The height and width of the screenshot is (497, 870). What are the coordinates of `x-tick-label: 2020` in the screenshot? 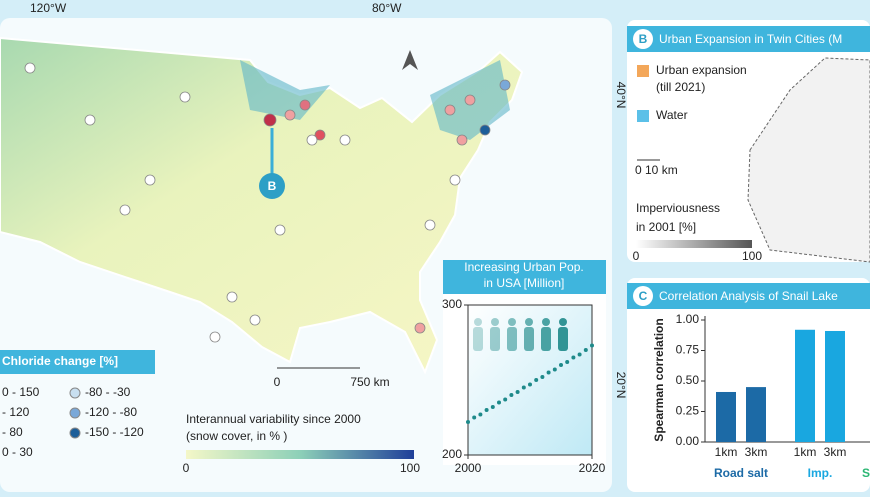 It's located at (592, 468).